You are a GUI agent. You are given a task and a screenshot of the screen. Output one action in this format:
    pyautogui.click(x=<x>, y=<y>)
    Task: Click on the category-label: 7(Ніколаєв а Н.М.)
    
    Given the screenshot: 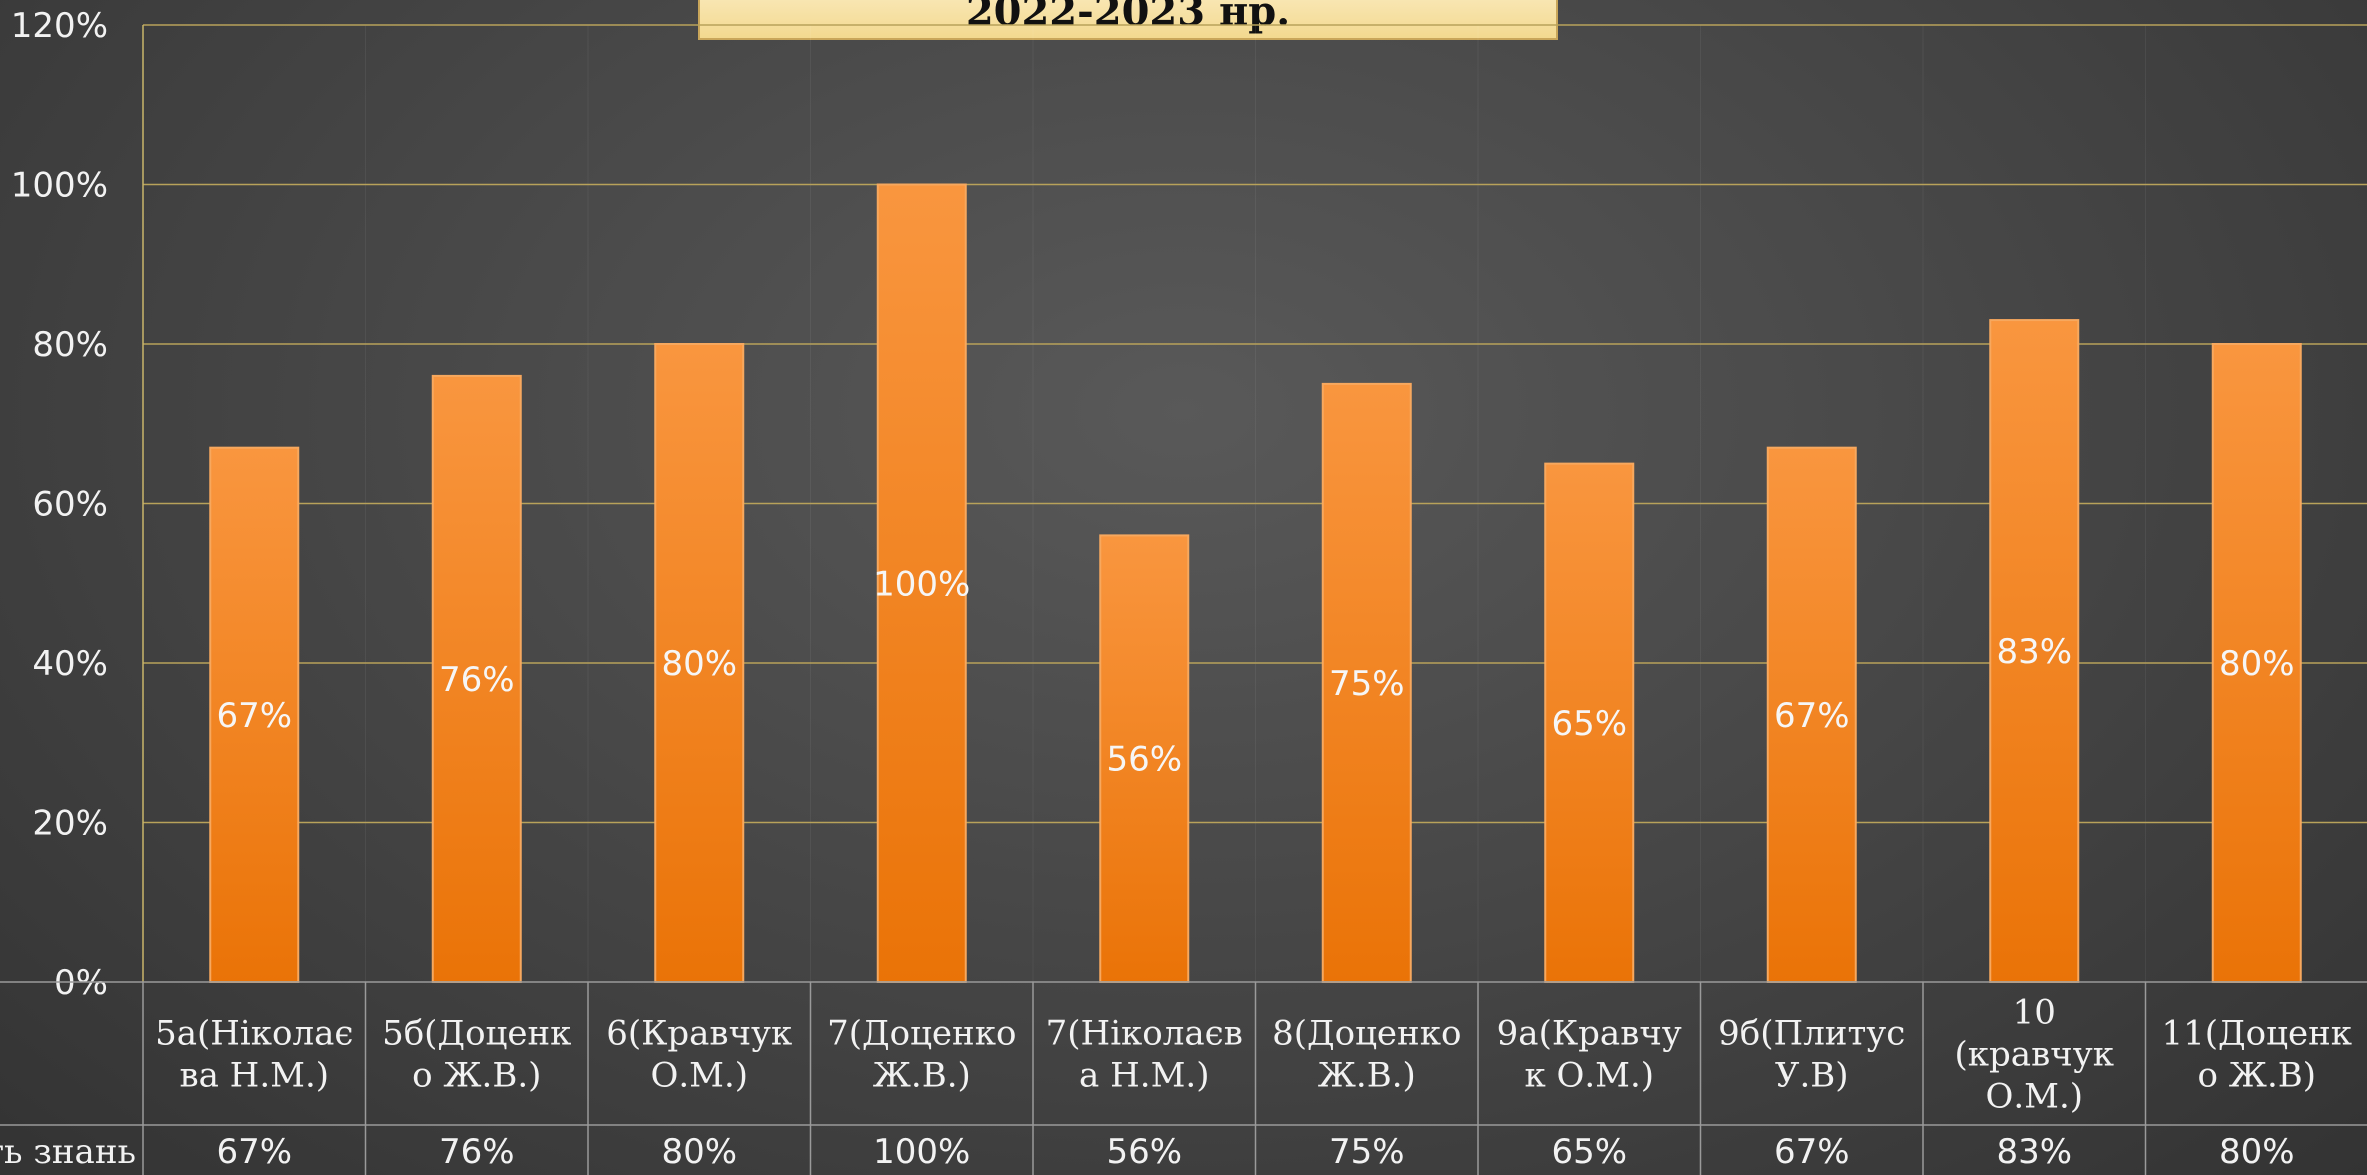 What is the action you would take?
    pyautogui.click(x=1144, y=1055)
    